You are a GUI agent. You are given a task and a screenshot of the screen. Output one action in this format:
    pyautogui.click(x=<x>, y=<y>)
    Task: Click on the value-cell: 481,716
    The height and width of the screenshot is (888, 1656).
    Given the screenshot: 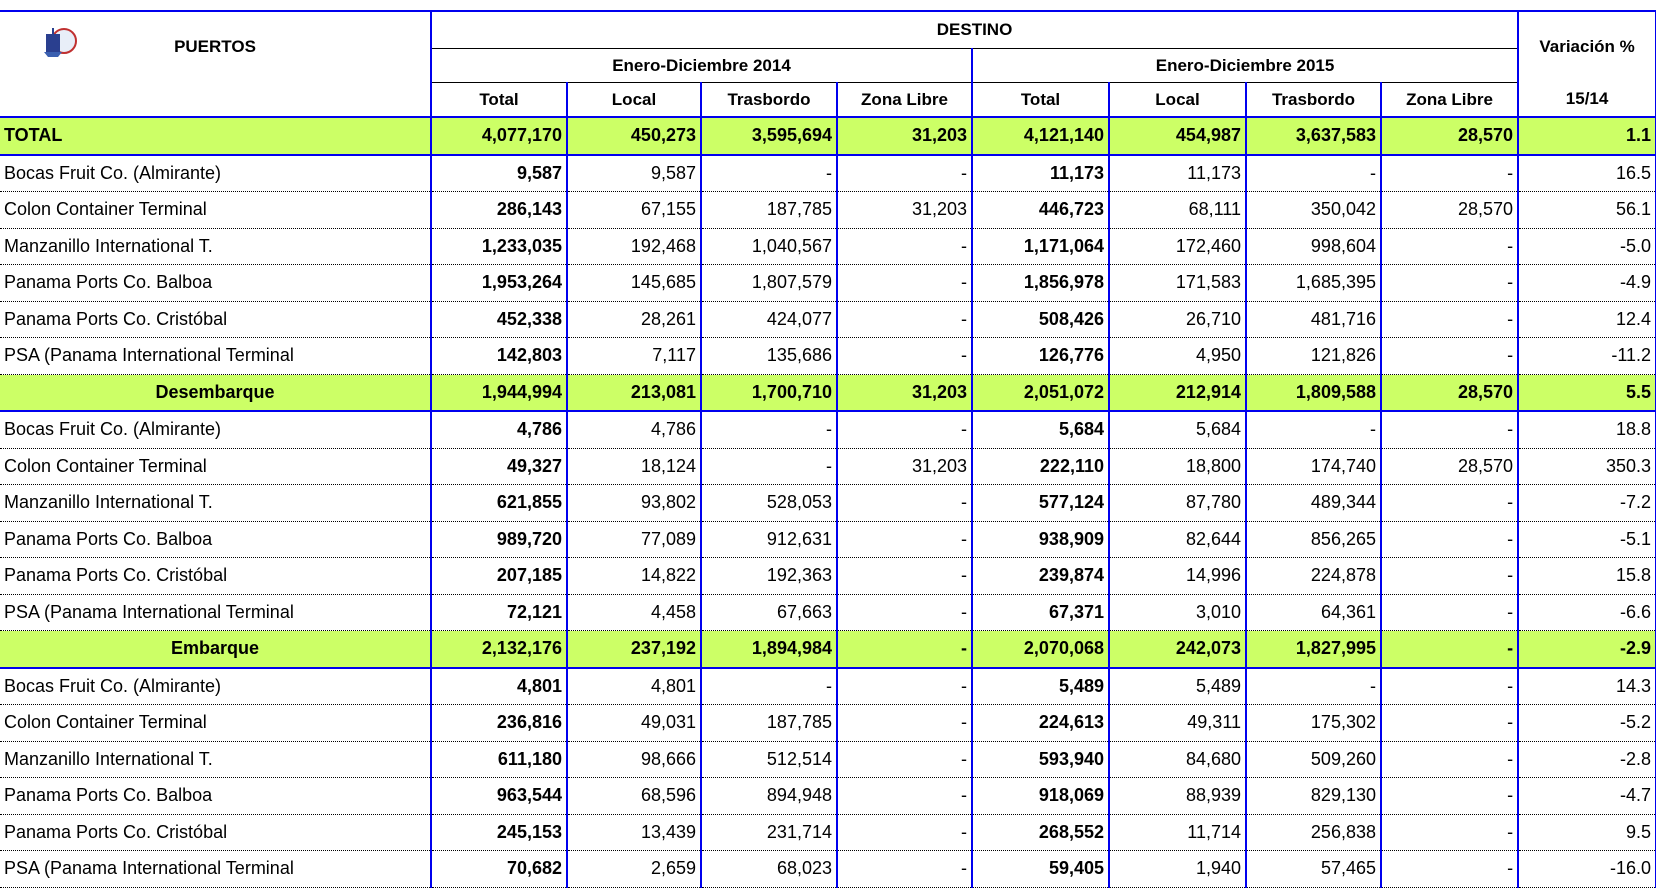 What is the action you would take?
    pyautogui.click(x=1314, y=319)
    